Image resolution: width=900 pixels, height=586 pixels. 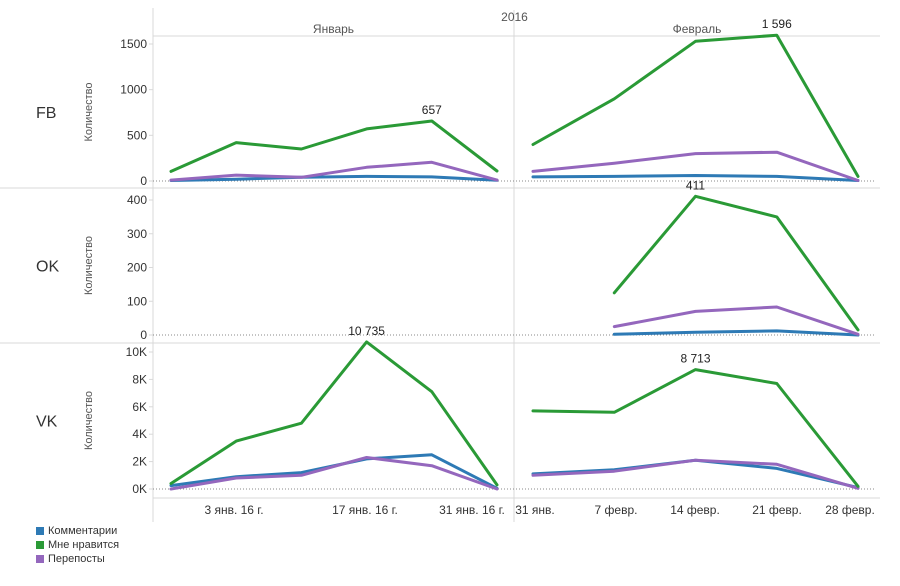 I want to click on x-tick-label: 31 янв. 16 г., so click(x=472, y=510).